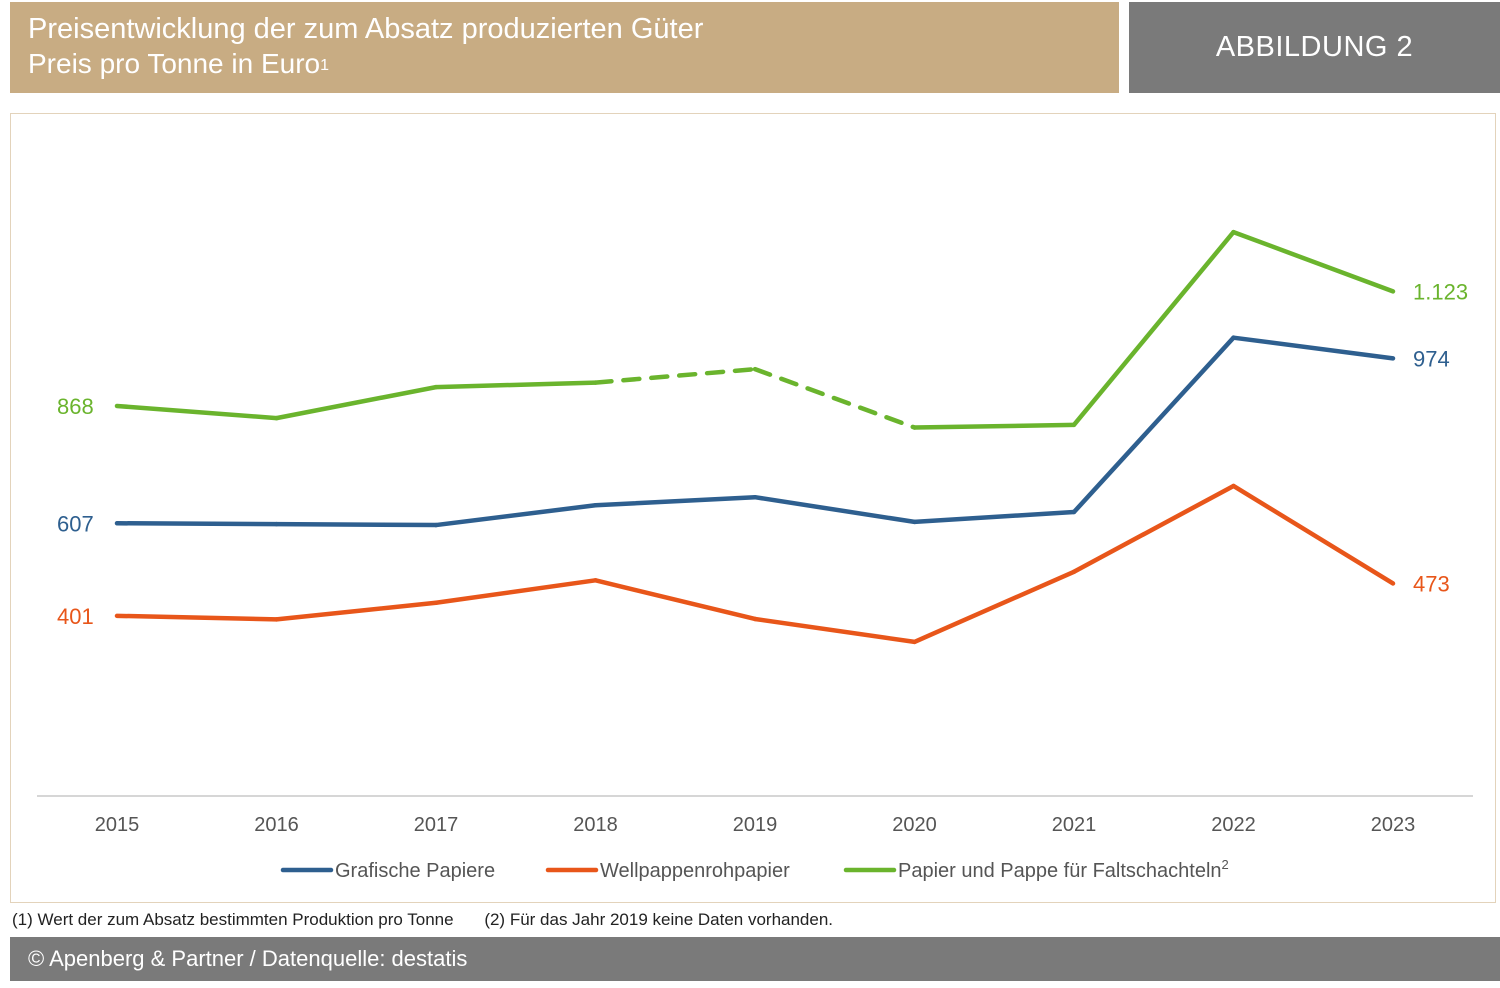 Image resolution: width=1500 pixels, height=988 pixels. Describe the element at coordinates (1393, 825) in the screenshot. I see `x-tick-label-2023: 2023` at that location.